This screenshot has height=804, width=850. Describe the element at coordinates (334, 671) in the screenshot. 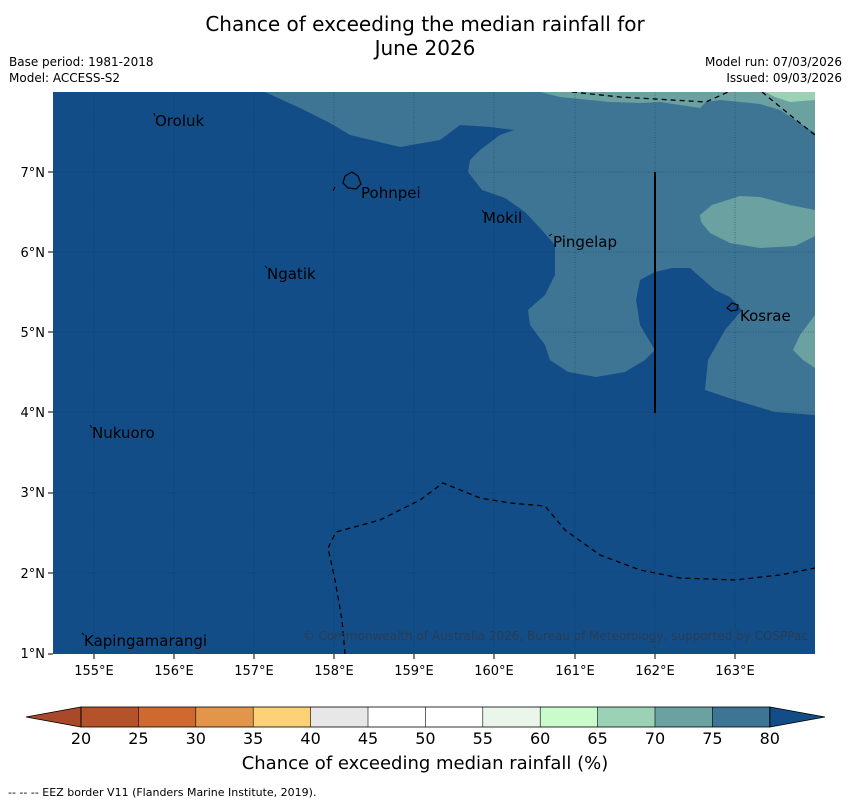

I see `lon-tick-label: 158°E` at that location.